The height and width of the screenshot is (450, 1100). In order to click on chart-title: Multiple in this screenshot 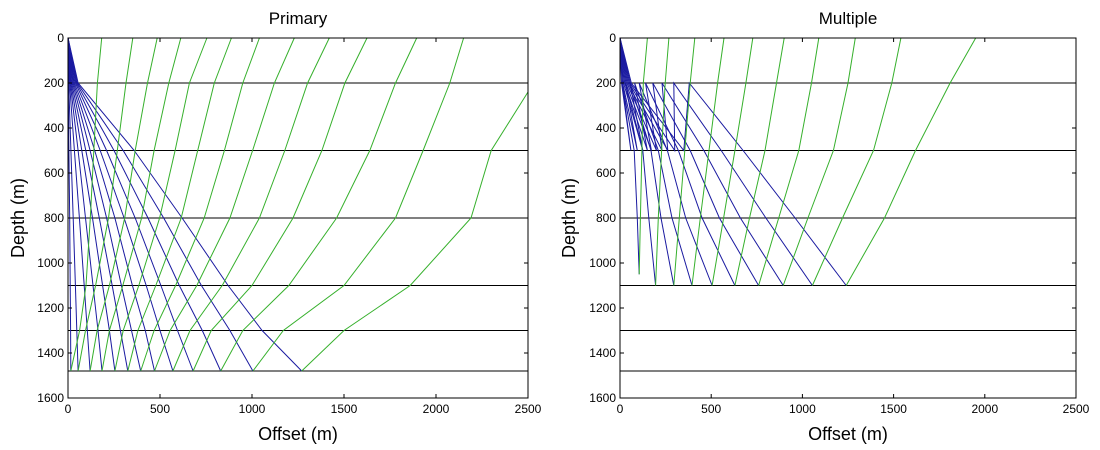, I will do `click(848, 18)`.